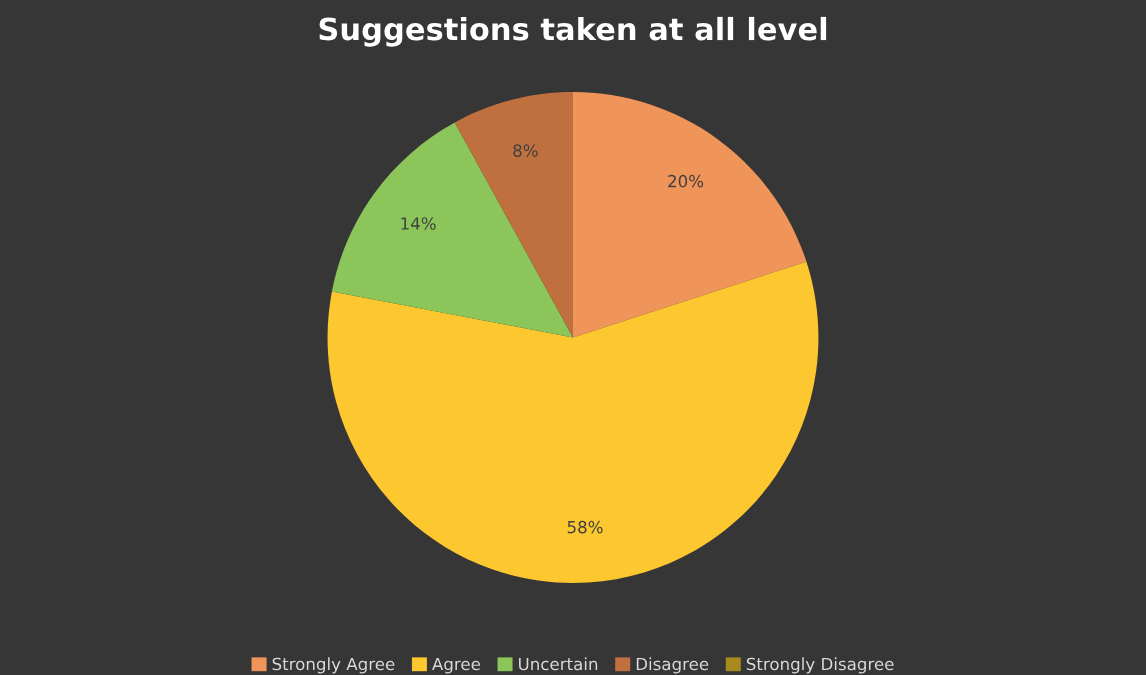  What do you see at coordinates (820, 665) in the screenshot?
I see `legend-label: Strongly Disagree` at bounding box center [820, 665].